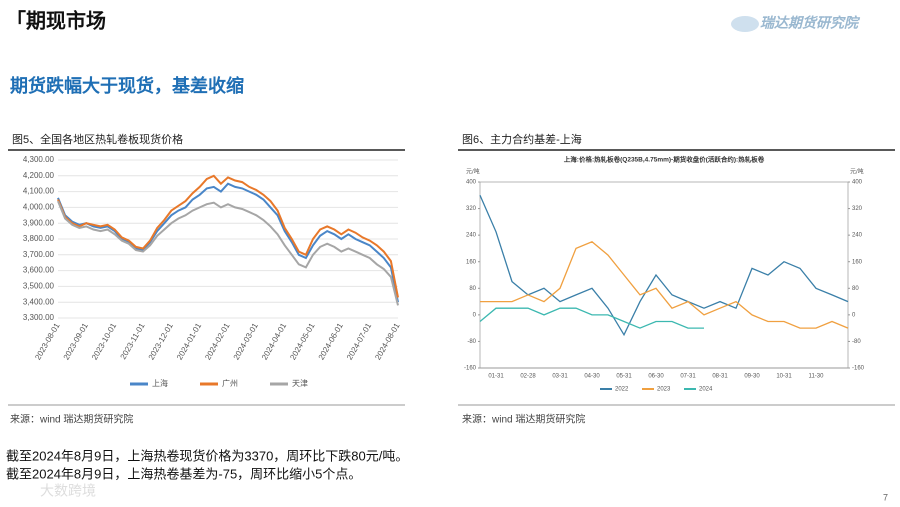 This screenshot has width=900, height=507. What do you see at coordinates (274, 341) in the screenshot?
I see `x-tick-label: 2024-04-01` at bounding box center [274, 341].